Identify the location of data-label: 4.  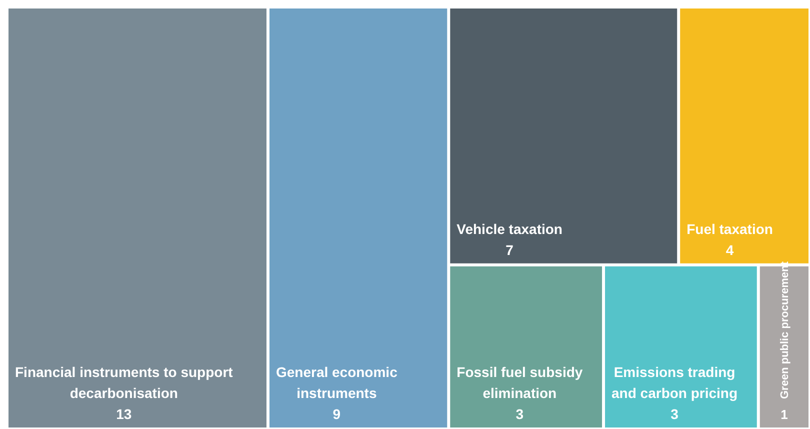
(730, 250).